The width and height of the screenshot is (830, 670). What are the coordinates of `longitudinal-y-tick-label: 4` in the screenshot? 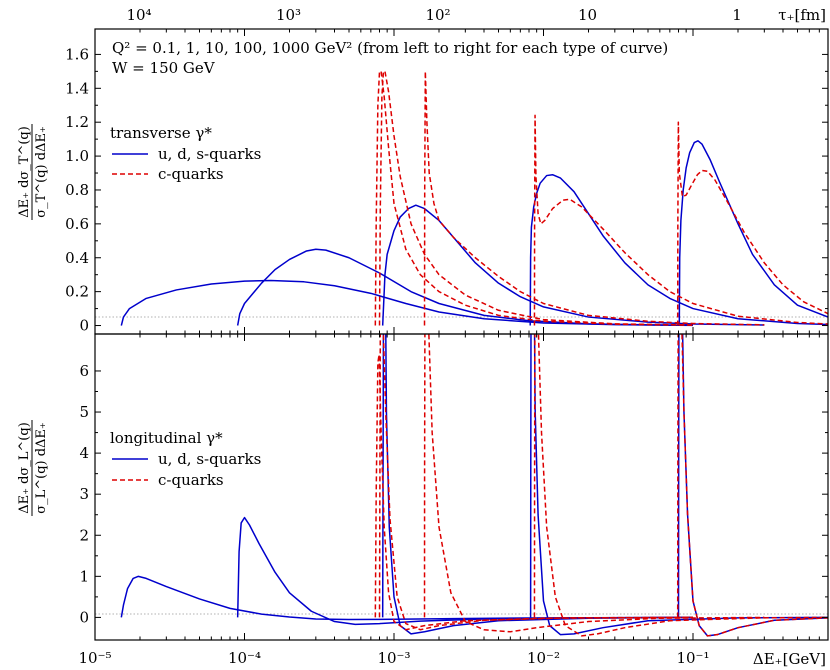 It's located at (84, 453).